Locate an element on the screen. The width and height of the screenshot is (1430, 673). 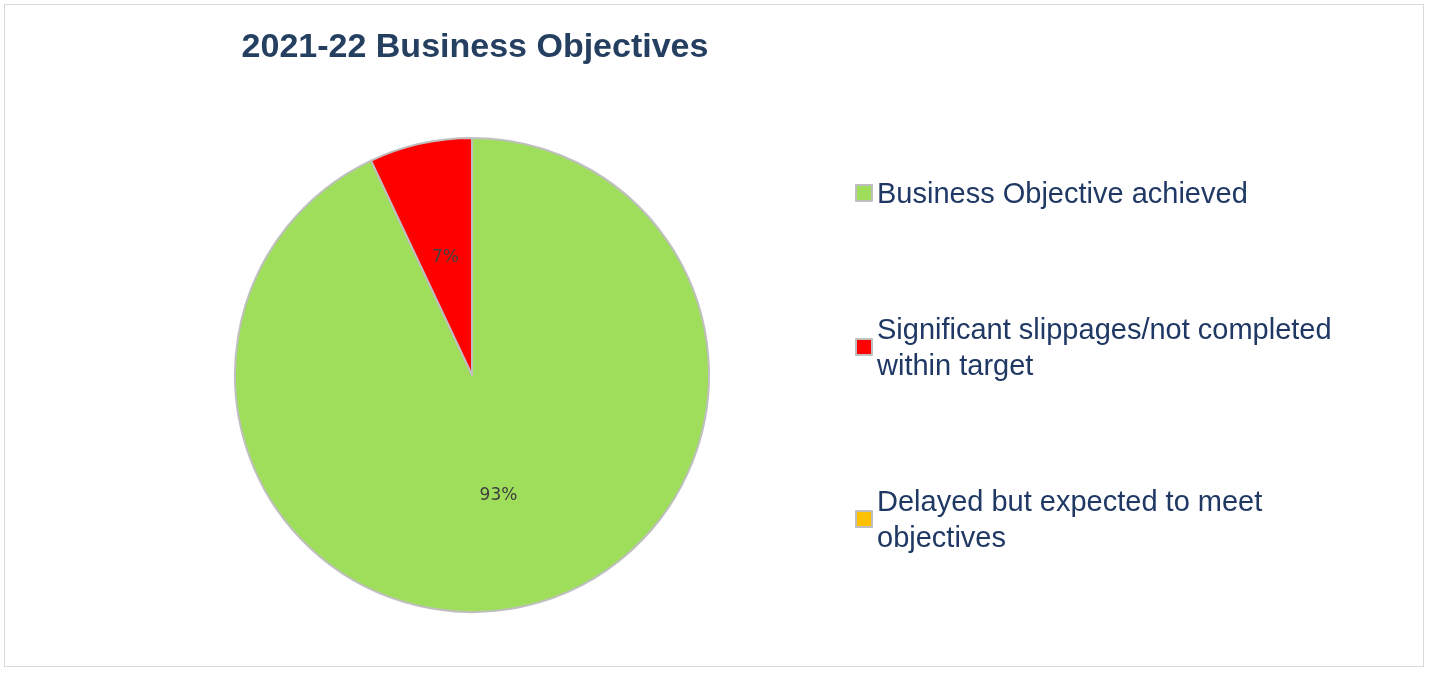
data-label: 7% is located at coordinates (445, 256).